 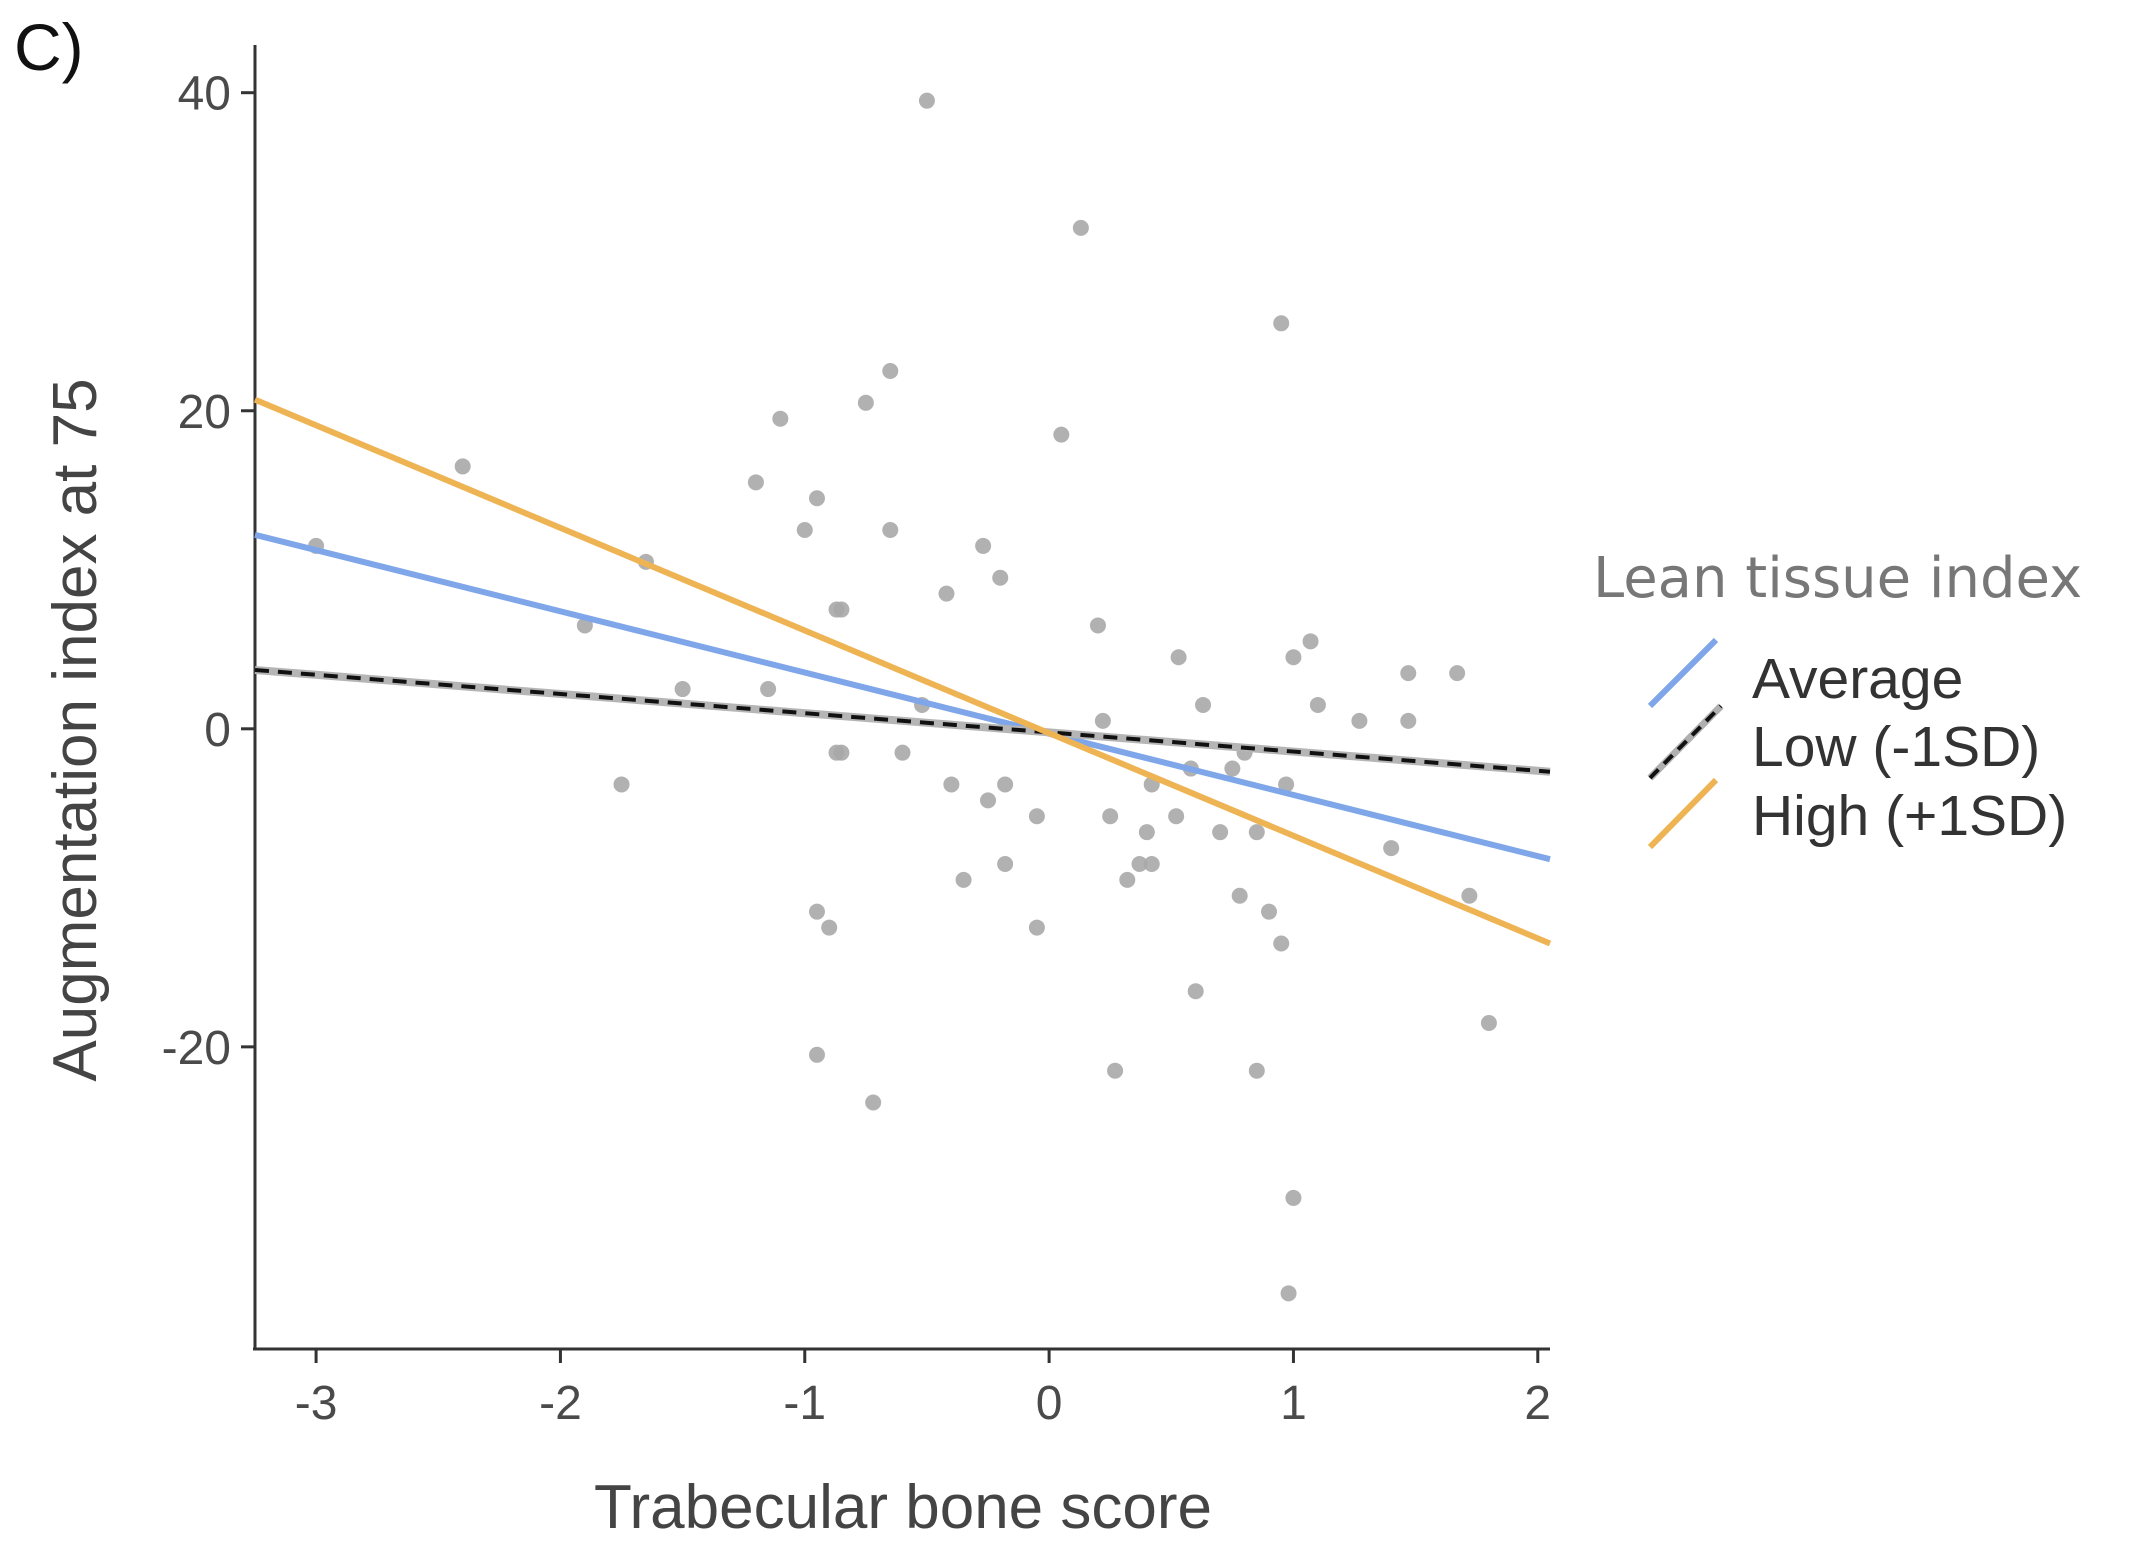 What do you see at coordinates (49, 47) in the screenshot?
I see `panel-label: C)` at bounding box center [49, 47].